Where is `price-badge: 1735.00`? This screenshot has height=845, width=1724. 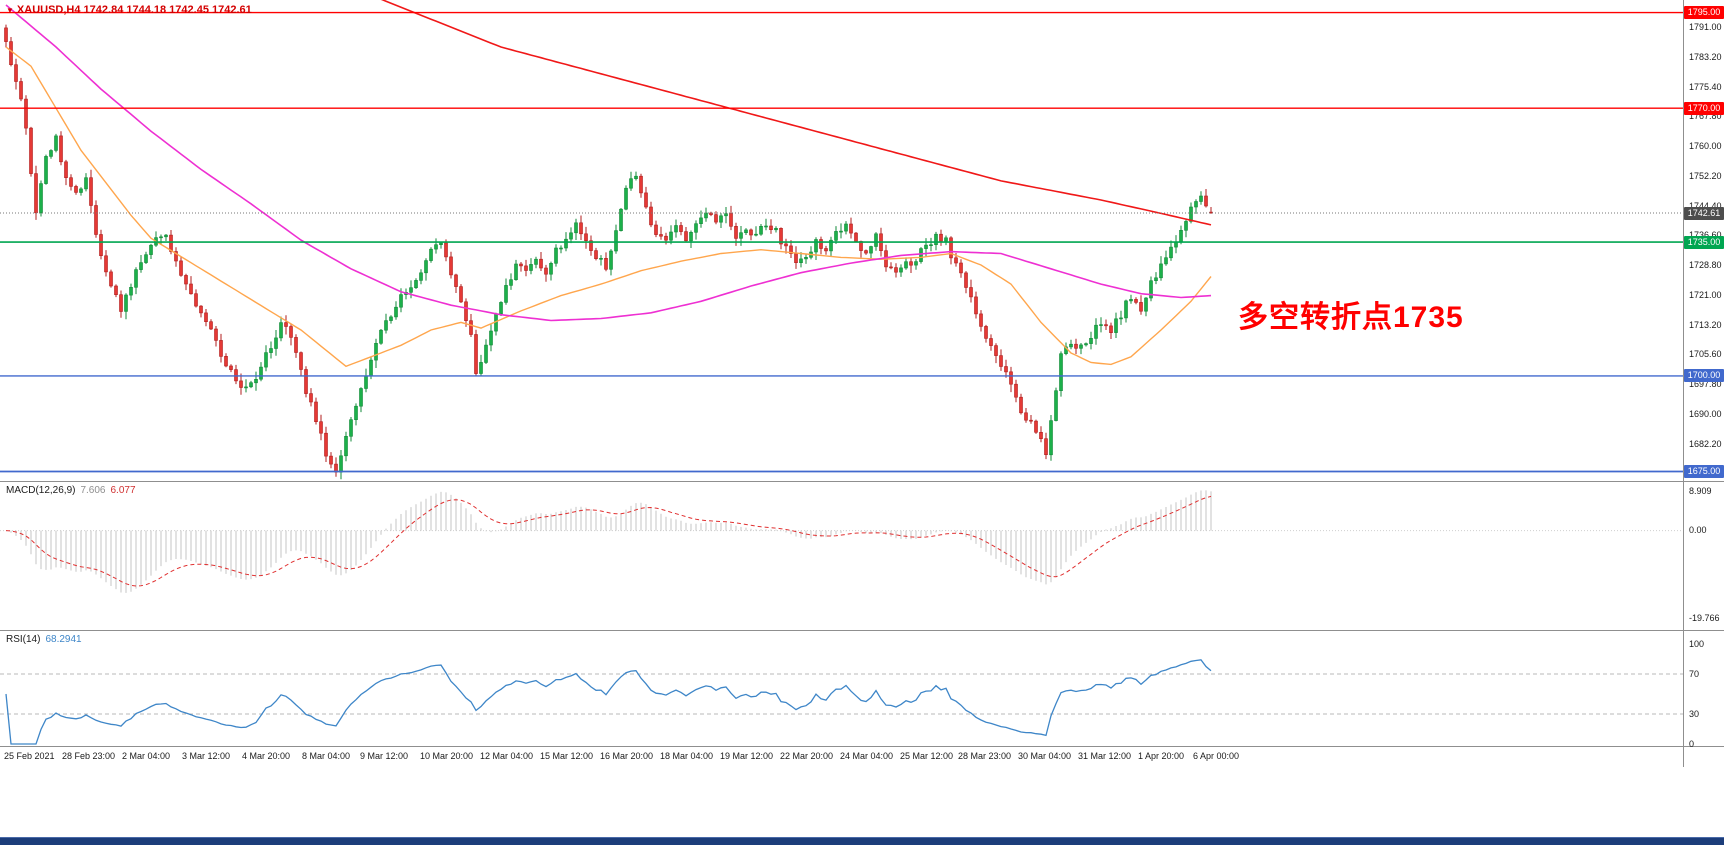
price-badge: 1735.00 is located at coordinates (1704, 242).